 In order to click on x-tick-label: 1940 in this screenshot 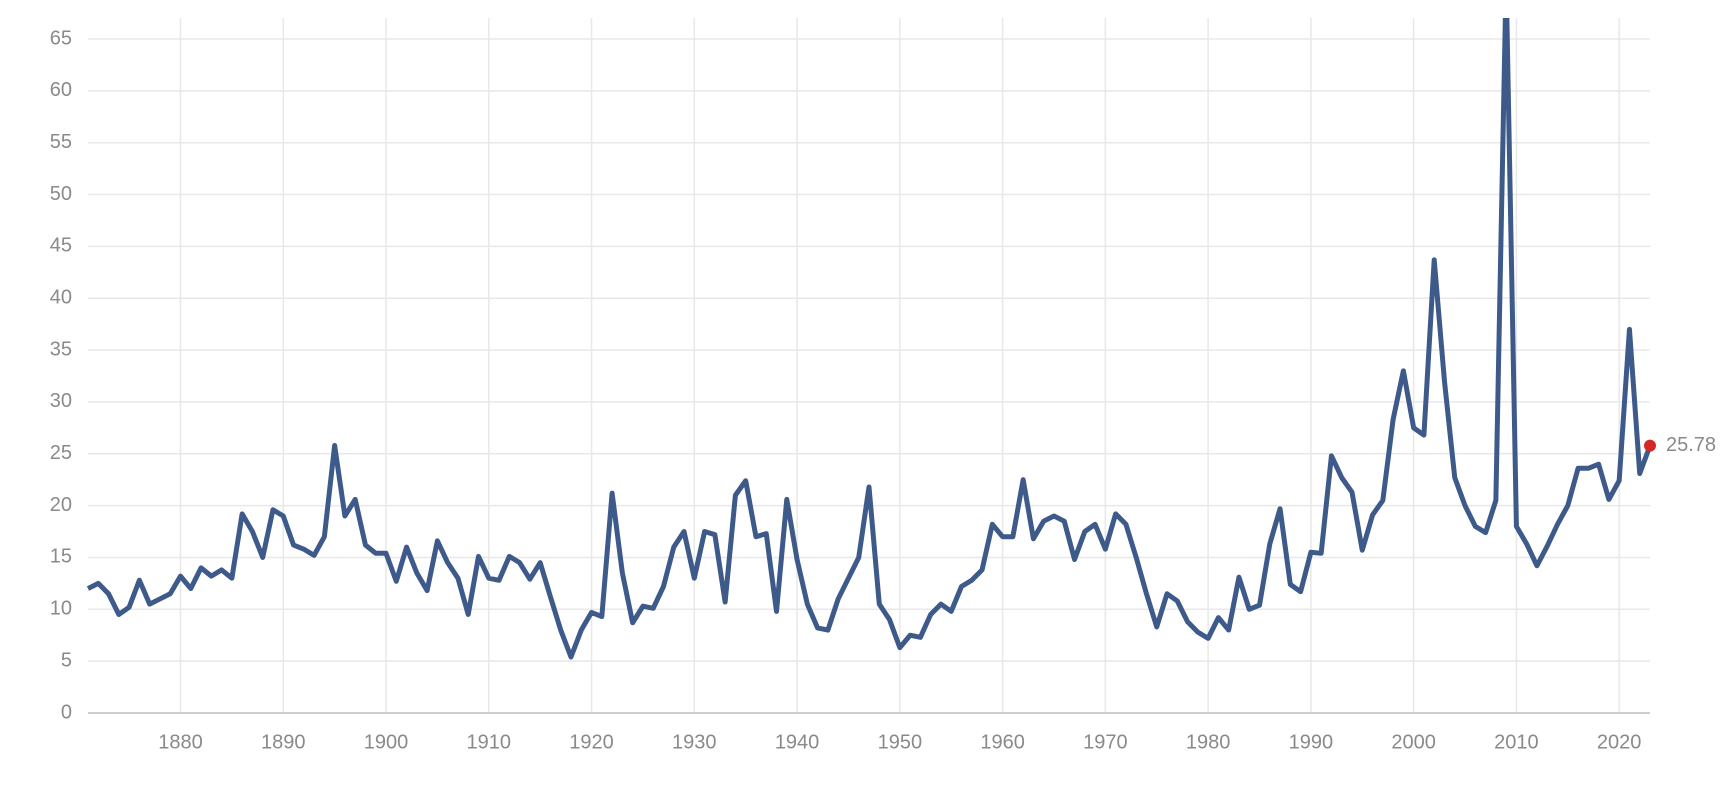, I will do `click(797, 742)`.